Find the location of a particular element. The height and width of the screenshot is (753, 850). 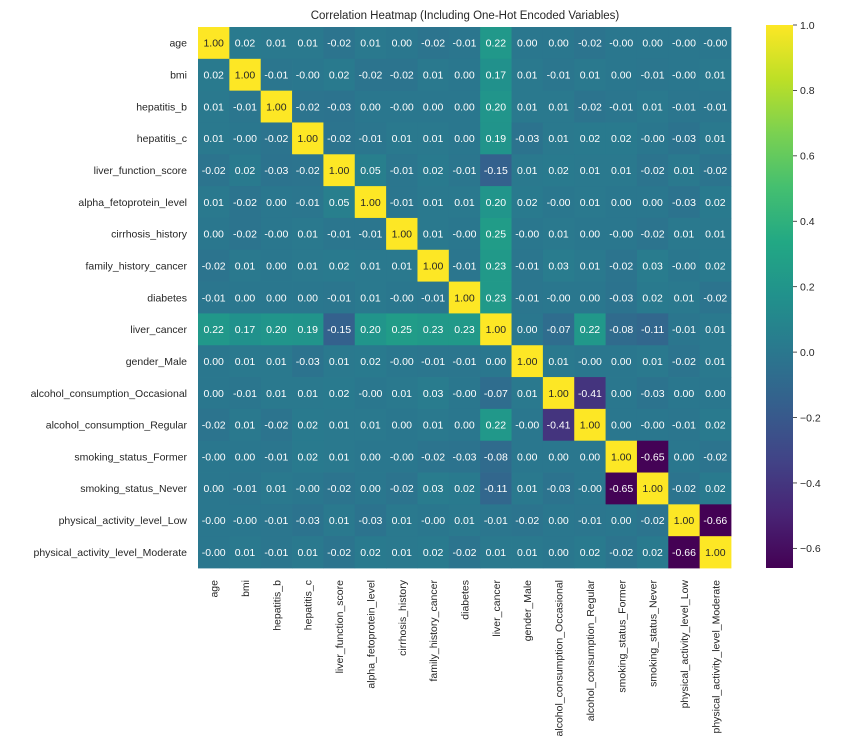

x-tick-label: liver_function_score is located at coordinates (340, 627).